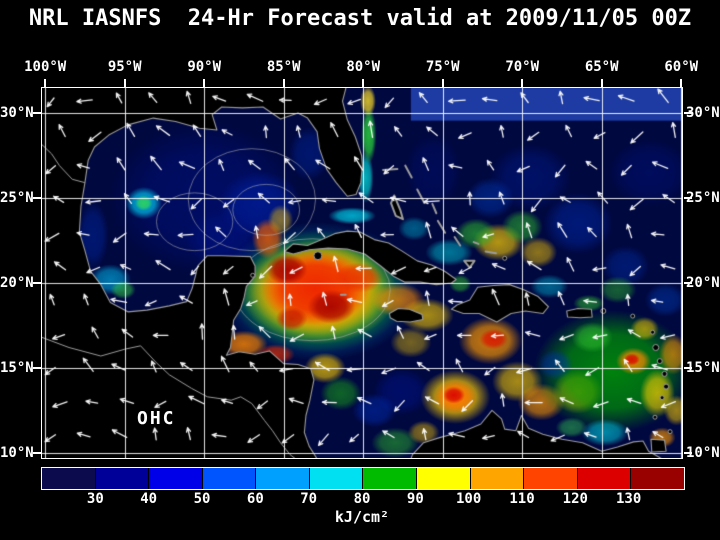 The image size is (720, 540). Describe the element at coordinates (681, 67) in the screenshot. I see `lon-tick-label: 60°W` at that location.